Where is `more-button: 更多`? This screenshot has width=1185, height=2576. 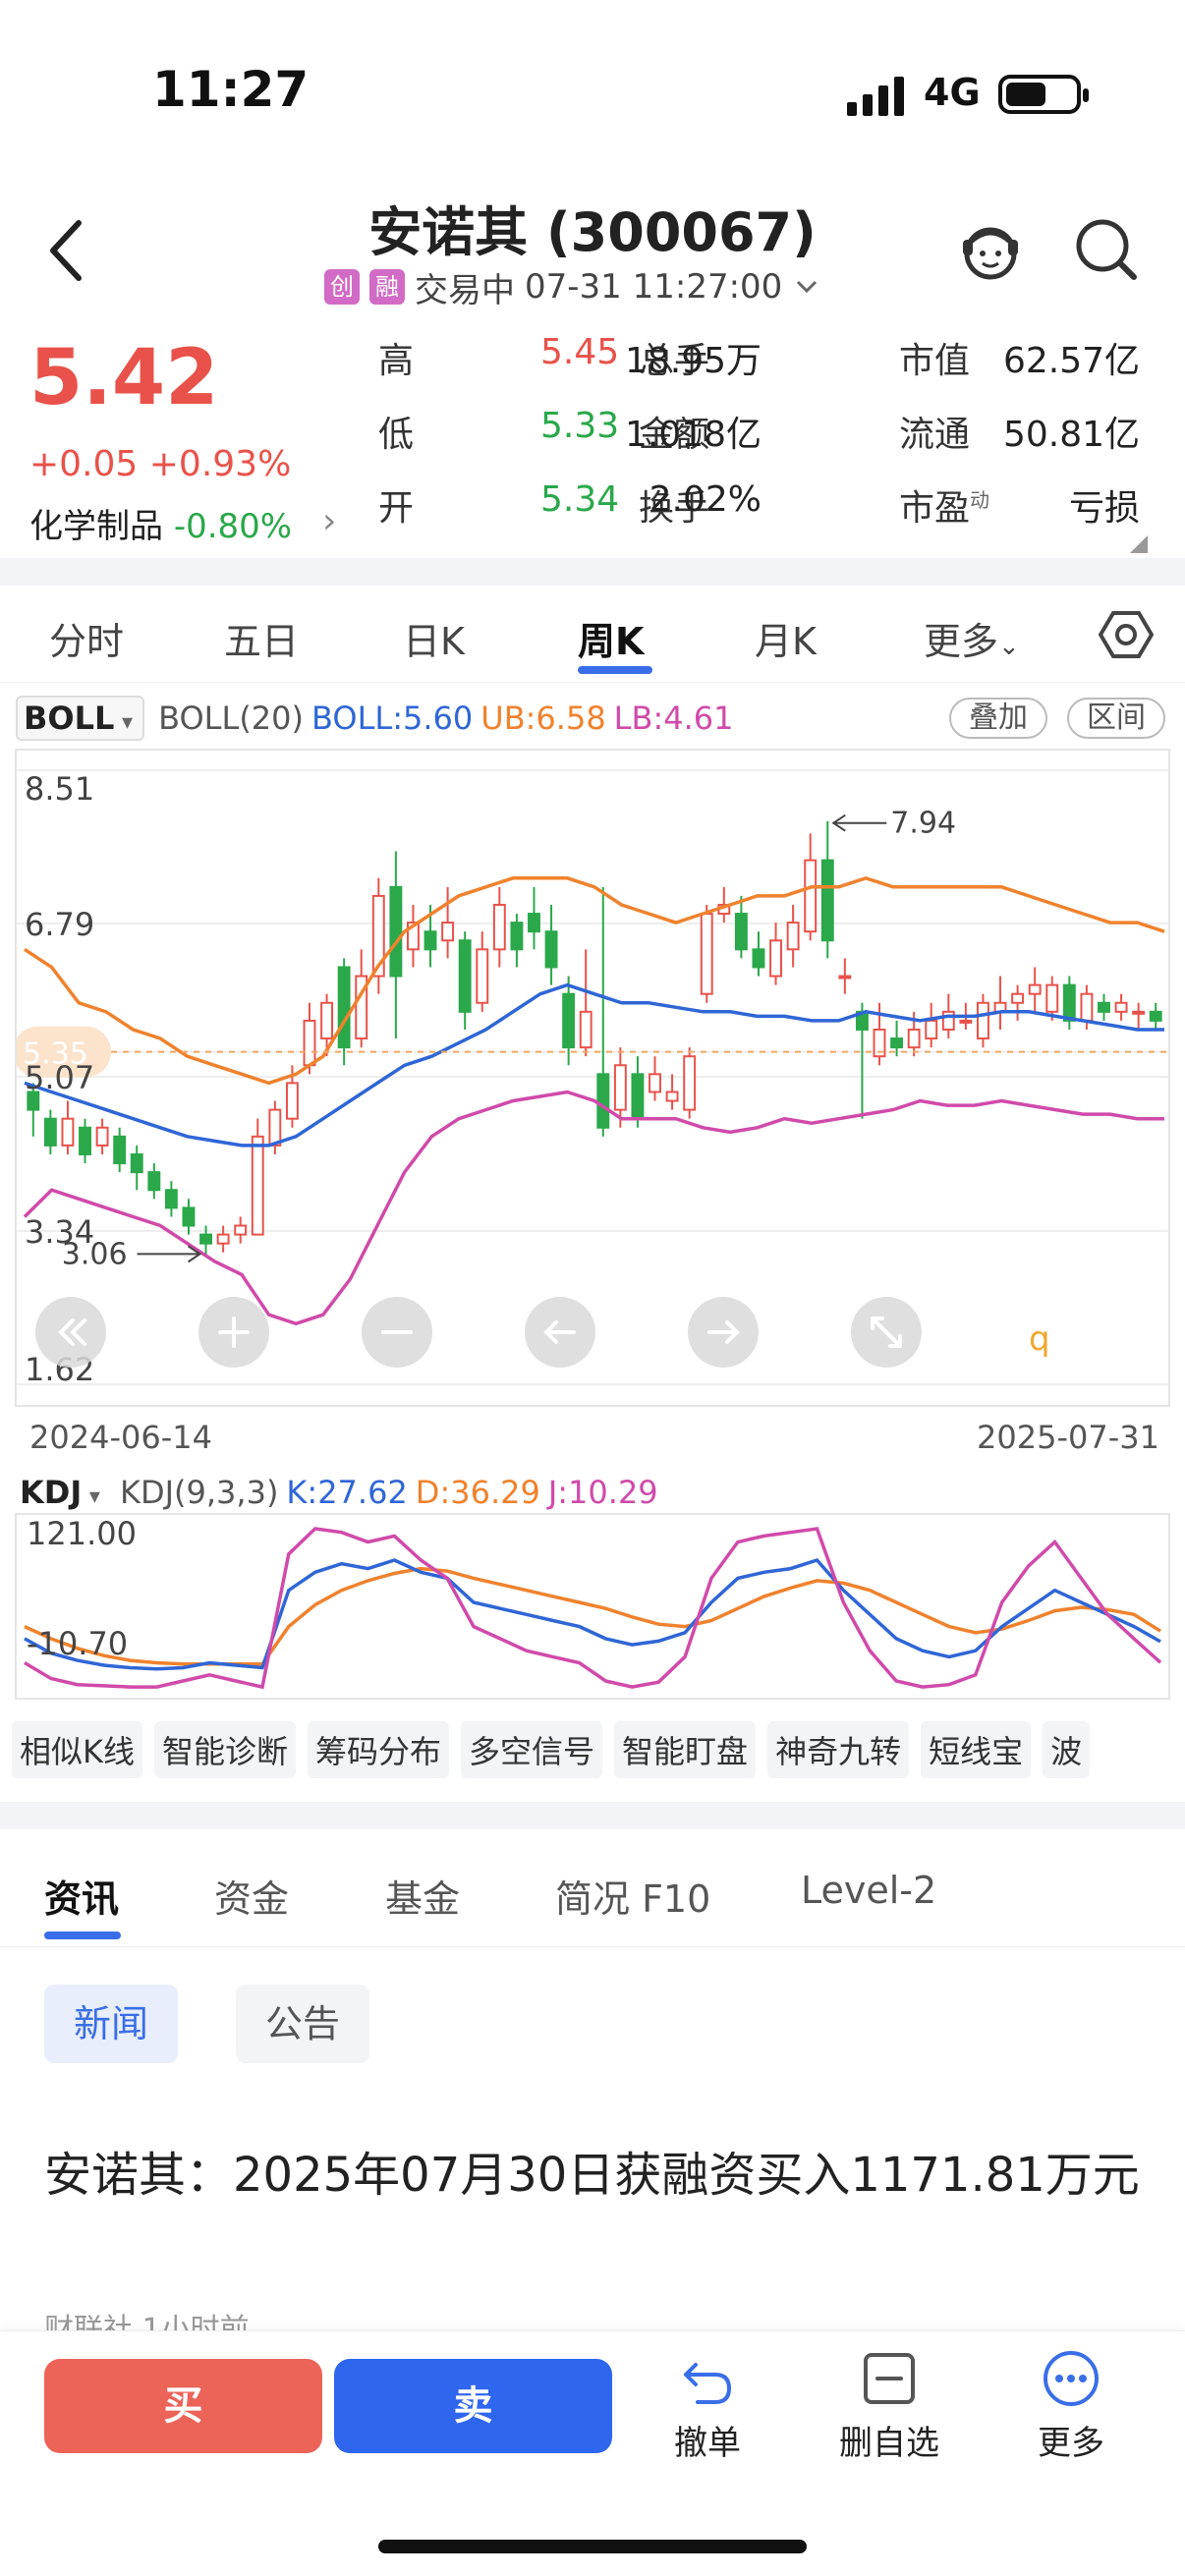
more-button: 更多 is located at coordinates (1071, 2406).